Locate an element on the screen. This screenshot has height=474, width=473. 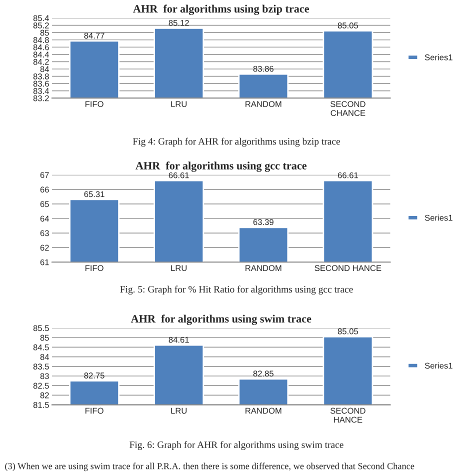
data-label: 63.39 is located at coordinates (263, 222).